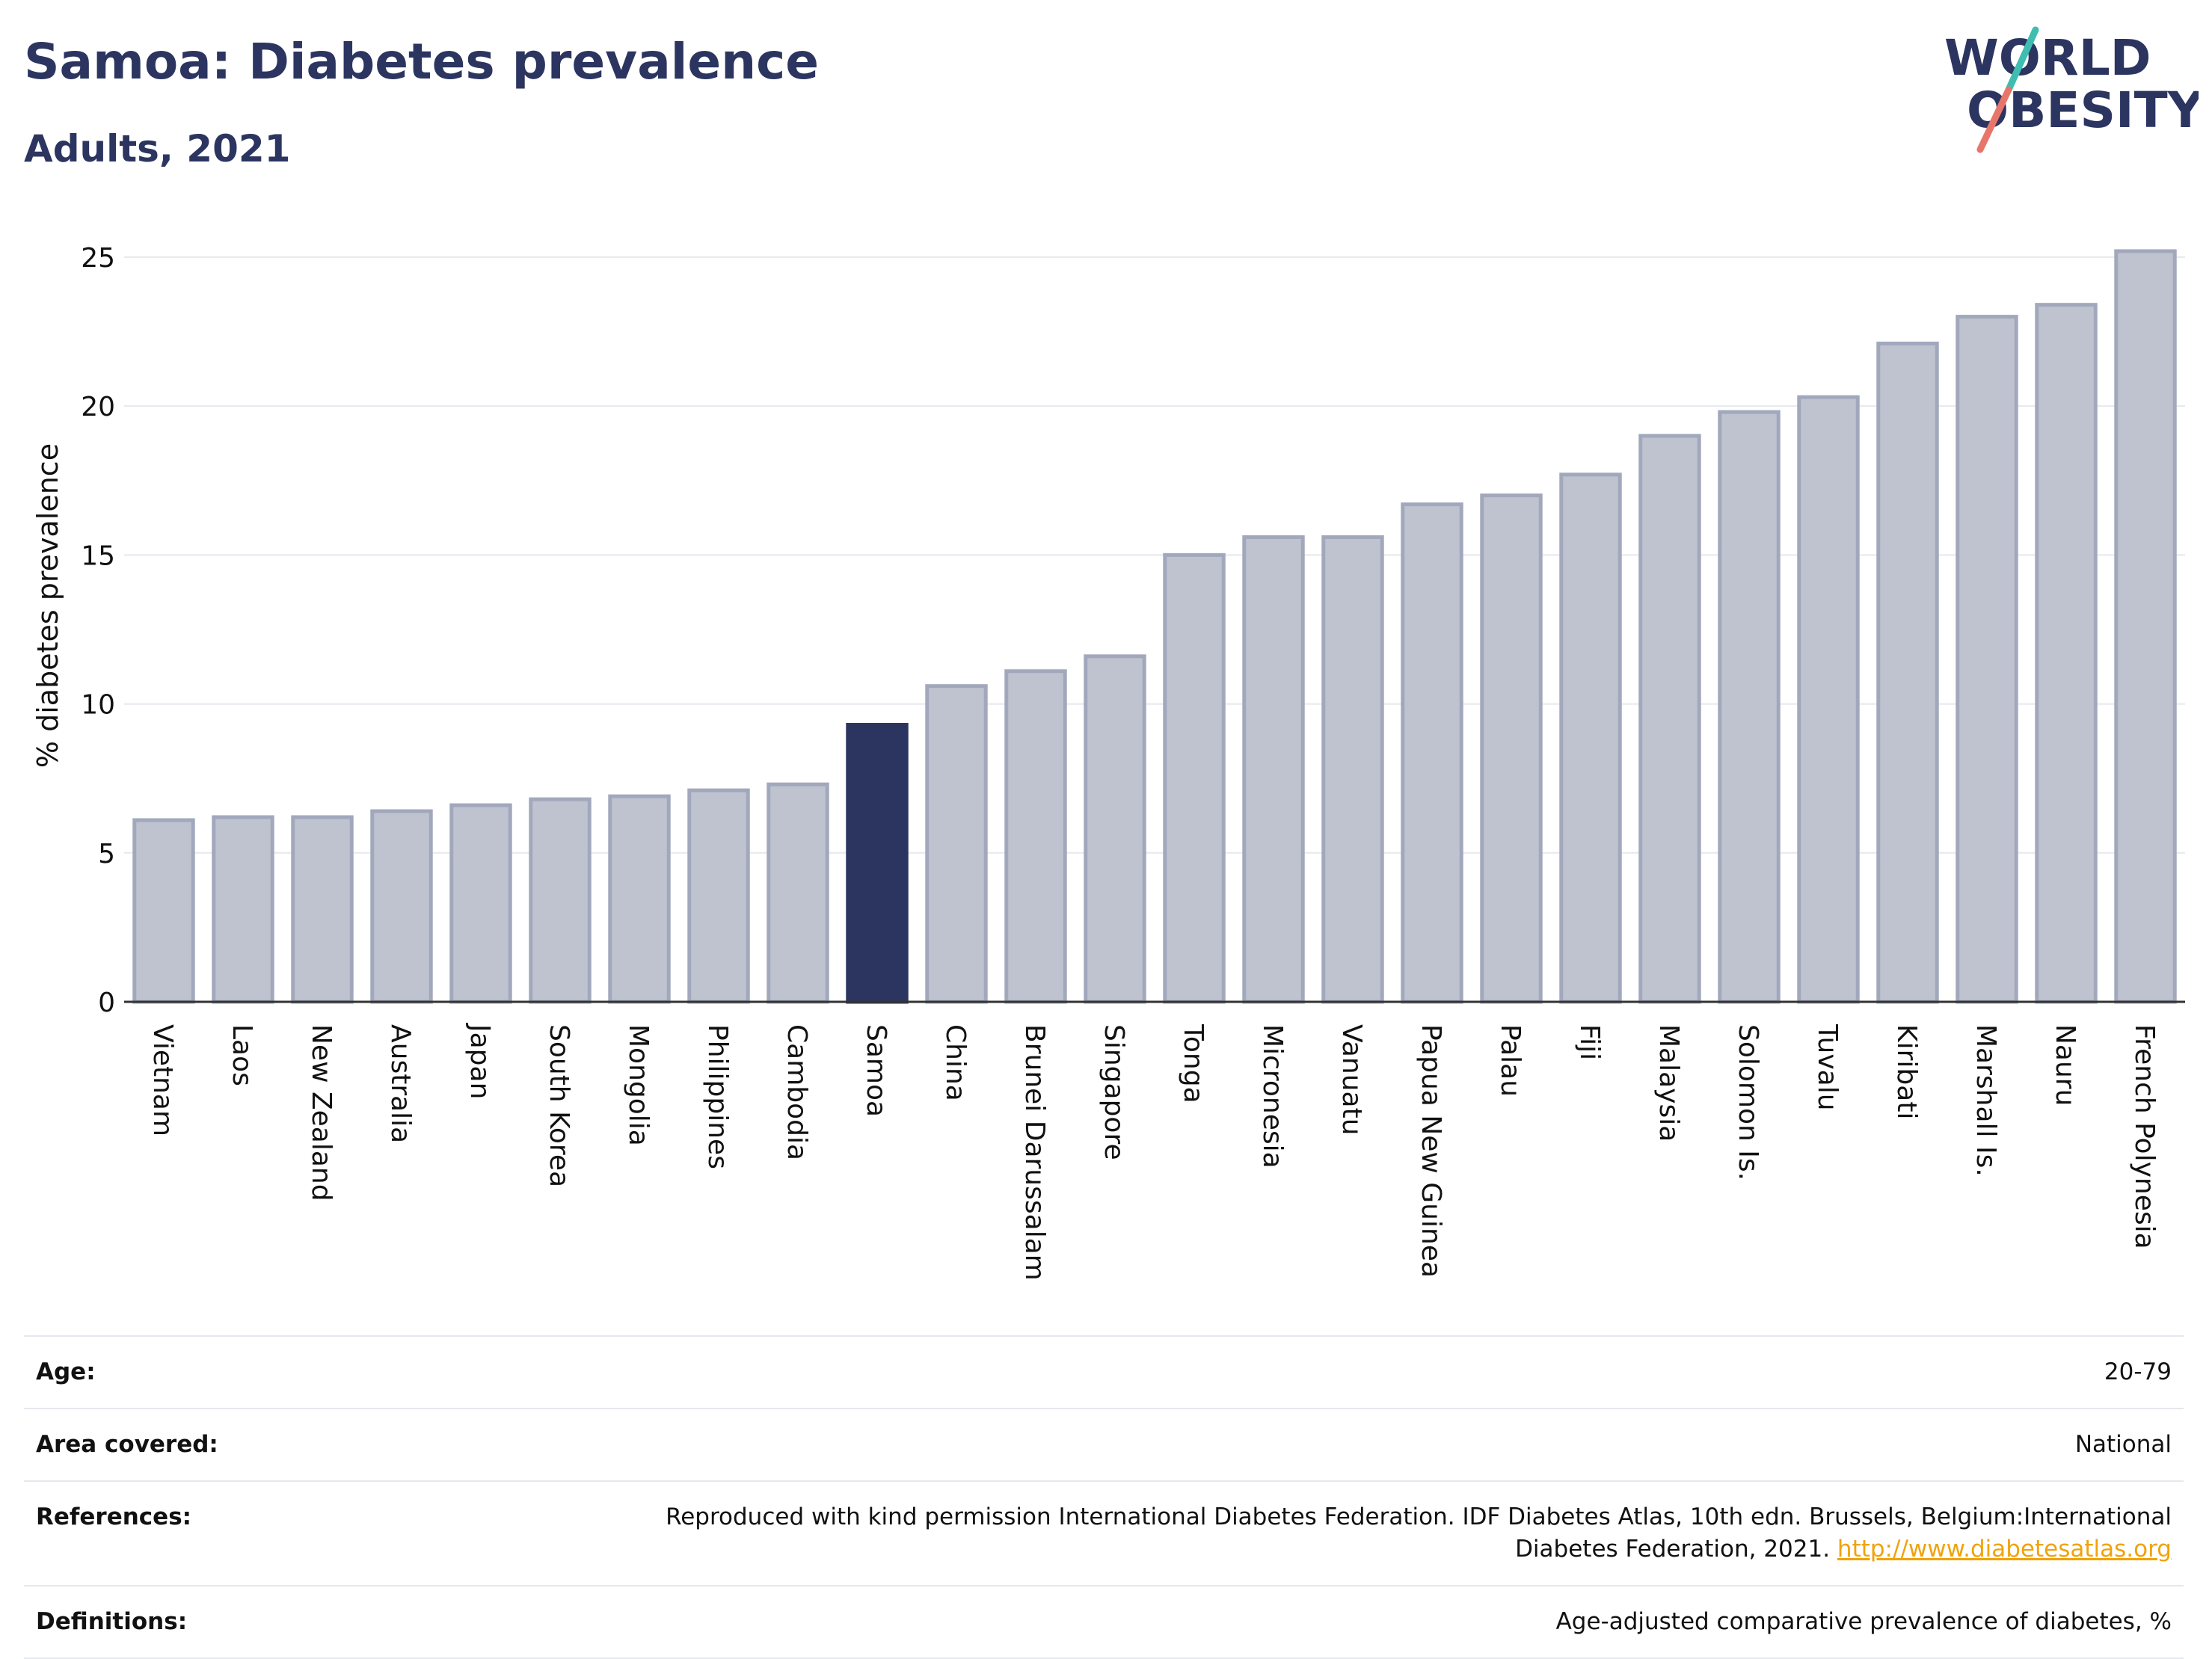 The height and width of the screenshot is (1659, 2212). Describe the element at coordinates (98, 258) in the screenshot. I see `y-tick-label: 25` at that location.